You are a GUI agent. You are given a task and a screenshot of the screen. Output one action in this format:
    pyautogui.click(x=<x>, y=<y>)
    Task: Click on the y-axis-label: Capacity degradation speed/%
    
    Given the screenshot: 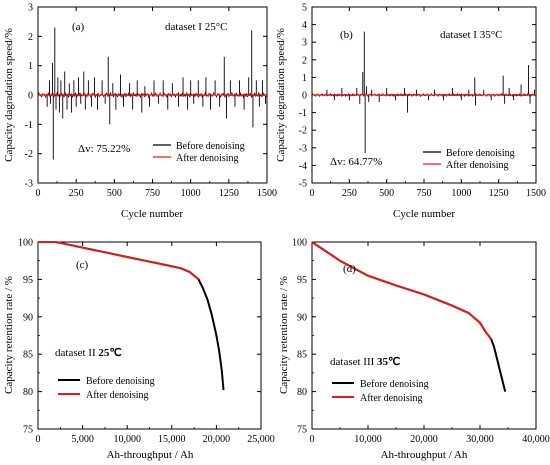 What is the action you would take?
    pyautogui.click(x=281, y=95)
    